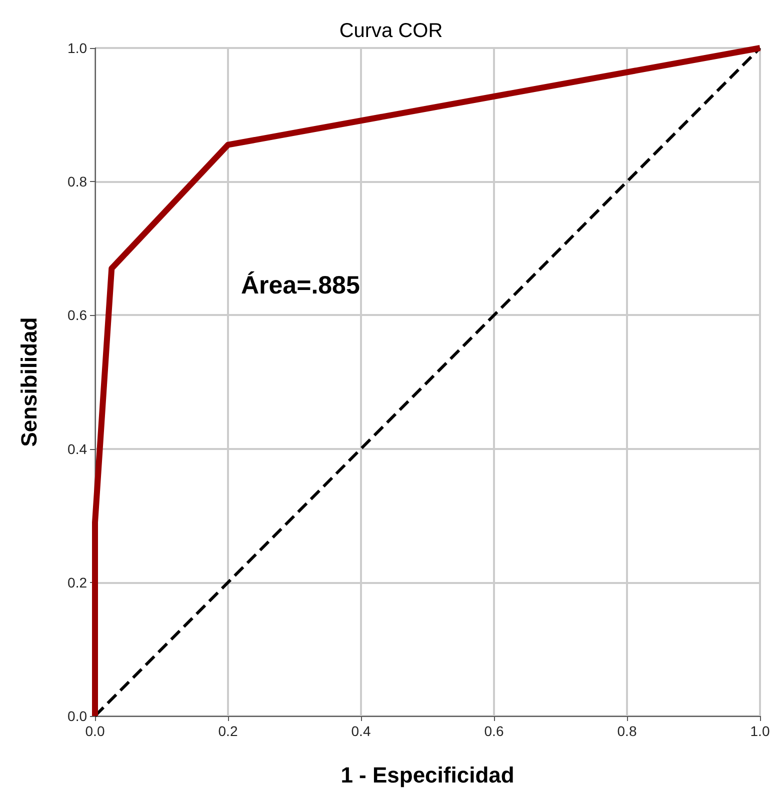  I want to click on chart-title: Curva COR, so click(391, 31).